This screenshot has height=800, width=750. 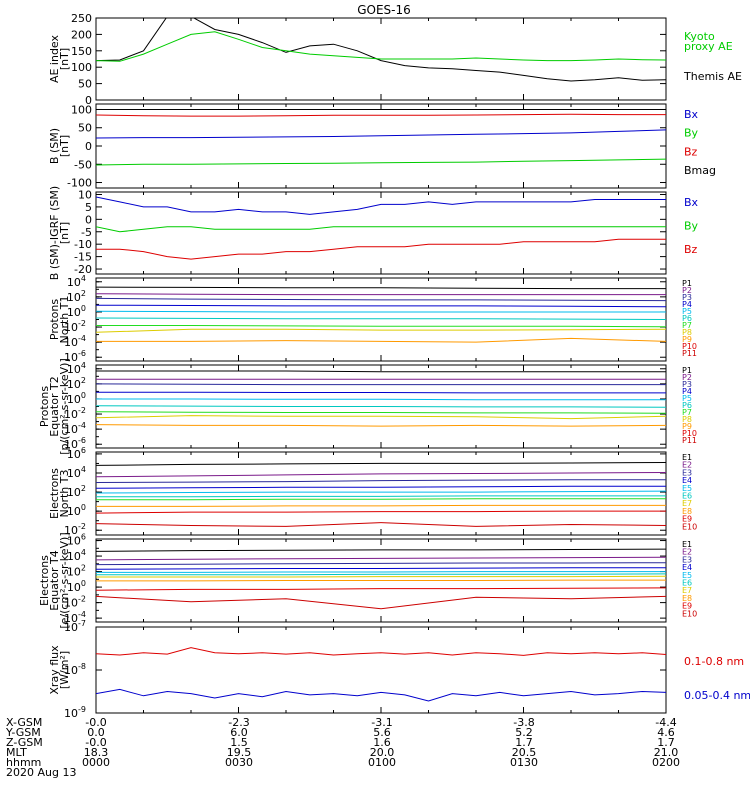 What do you see at coordinates (44, 580) in the screenshot?
I see `y-axis-label: Electrons` at bounding box center [44, 580].